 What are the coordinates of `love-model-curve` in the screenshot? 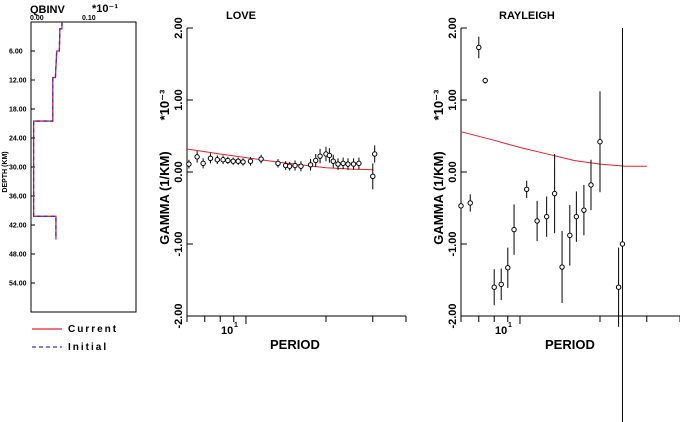 It's located at (279, 159).